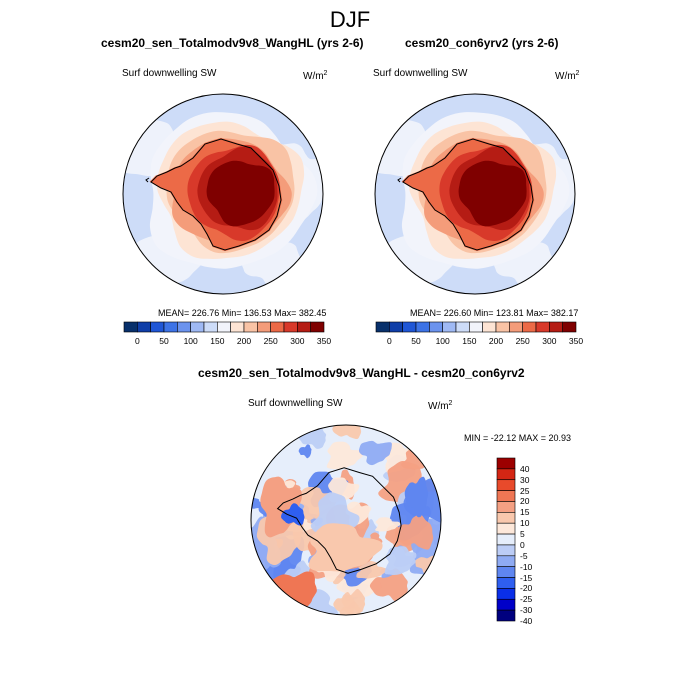 Image resolution: width=700 pixels, height=700 pixels. What do you see at coordinates (420, 73) in the screenshot?
I see `variable-label-control: Surf downwelling SW` at bounding box center [420, 73].